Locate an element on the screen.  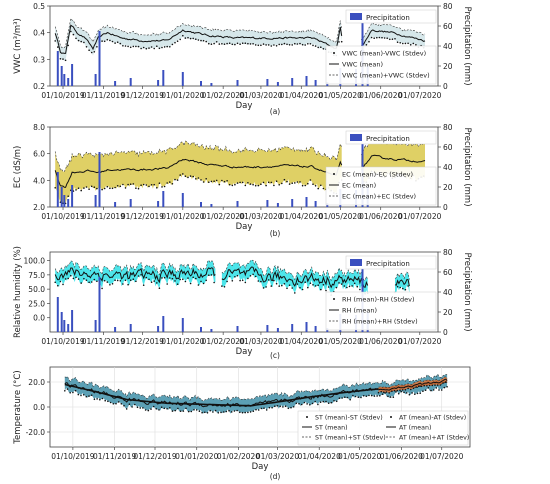
y2-axis-label: Precipitation (mm) is located at coordinates (467, 166).